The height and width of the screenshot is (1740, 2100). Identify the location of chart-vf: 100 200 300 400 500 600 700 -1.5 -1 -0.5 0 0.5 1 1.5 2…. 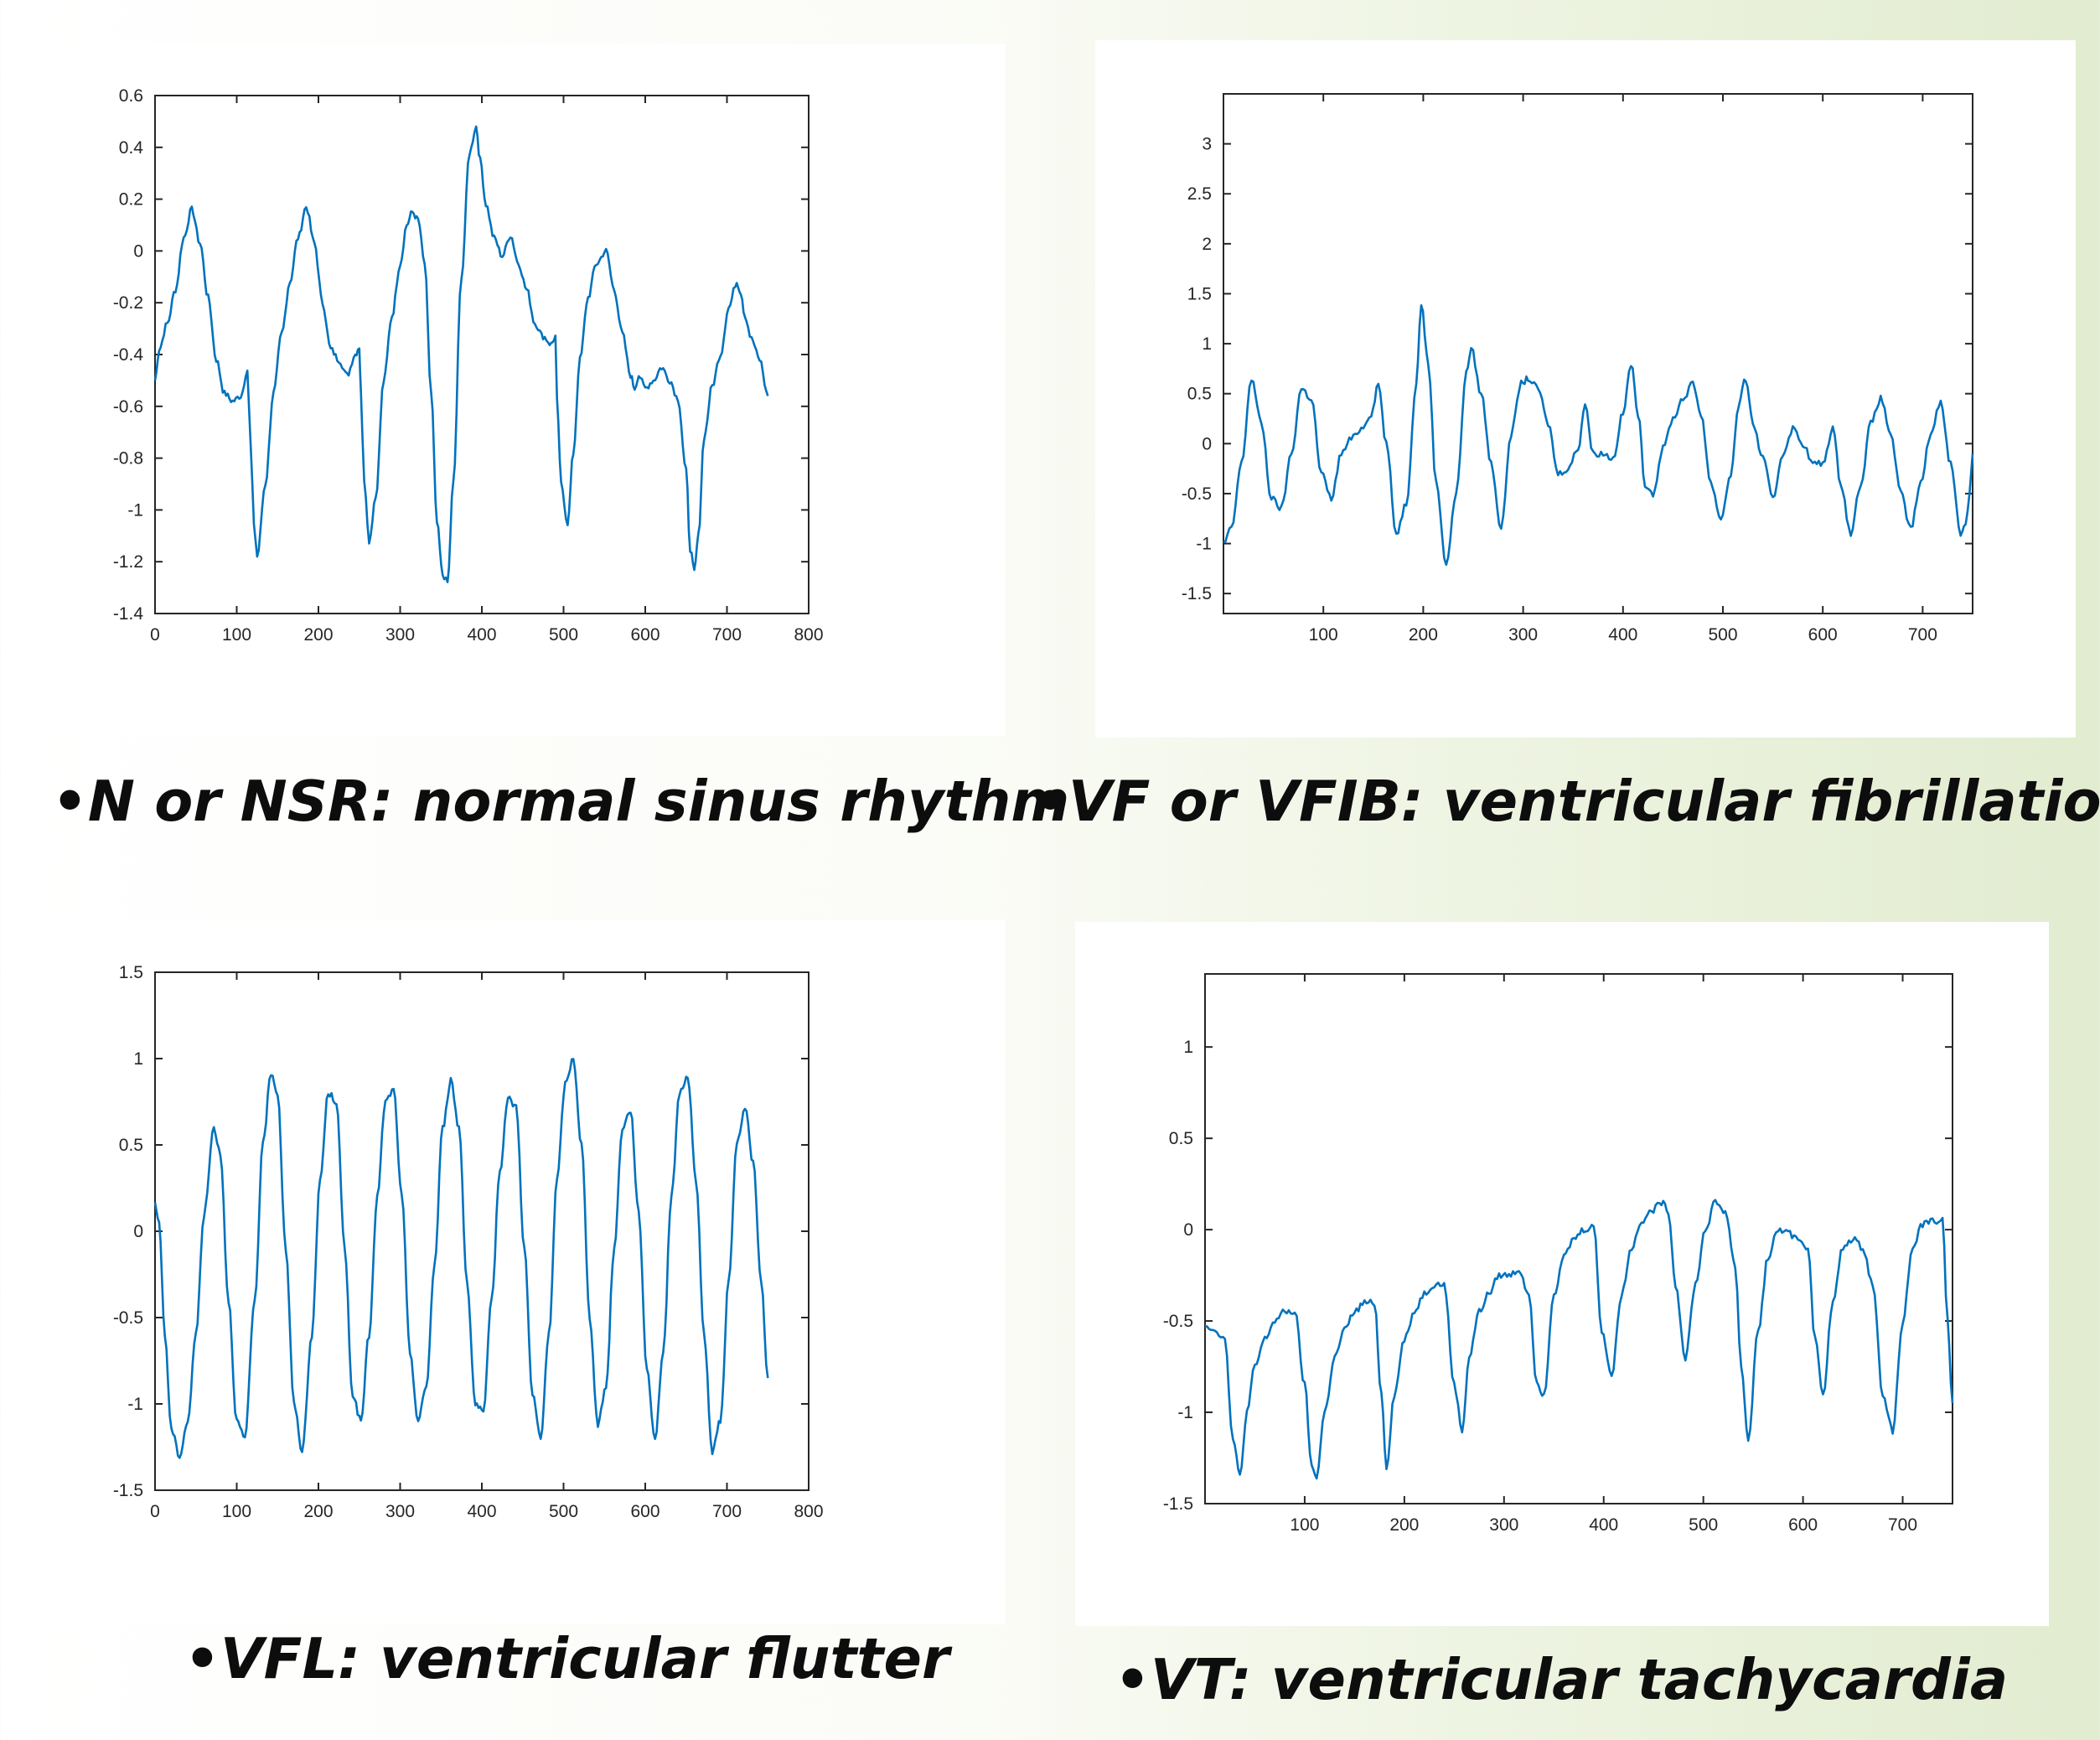
(1578, 369).